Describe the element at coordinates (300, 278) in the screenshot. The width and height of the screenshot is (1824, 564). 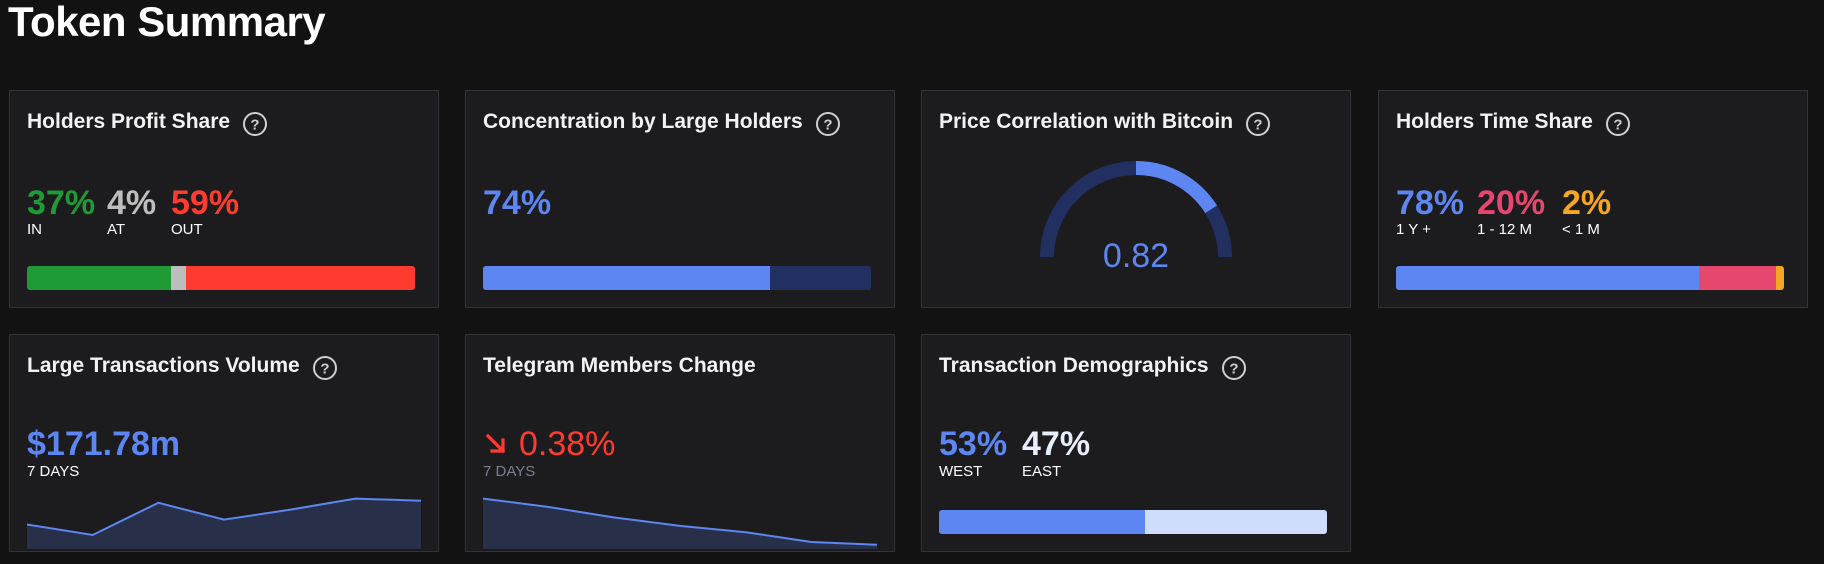
I see `profit-out-segment` at that location.